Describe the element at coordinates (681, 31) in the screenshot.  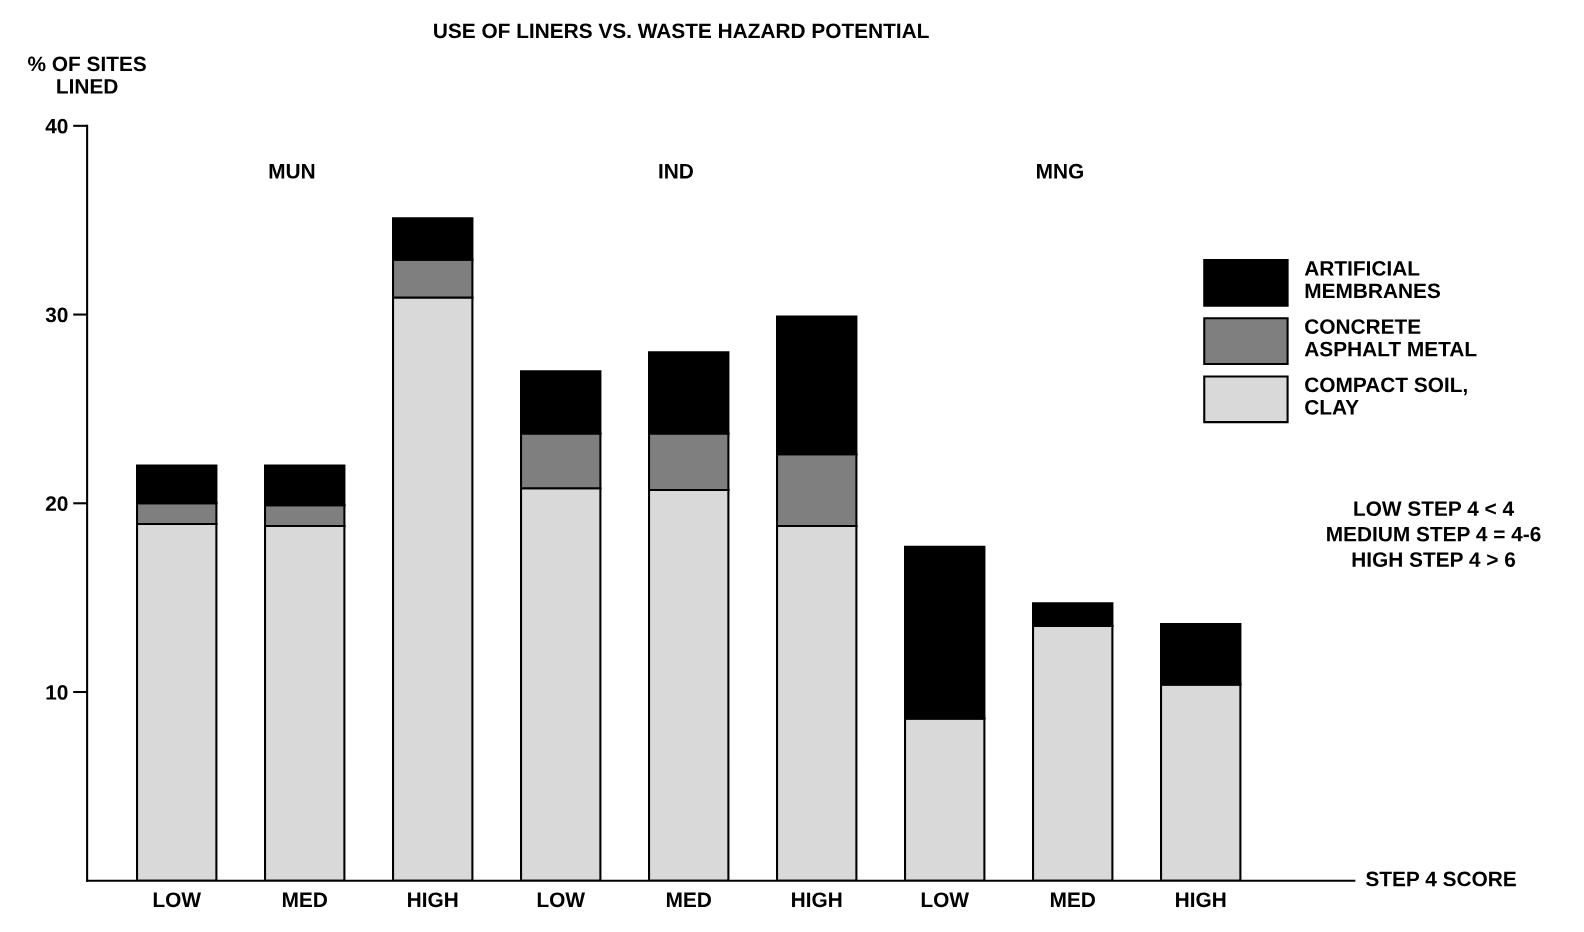
I see `chart-title: USE OF LINERS VS. WASTE HAZARD POTENTIAL` at that location.